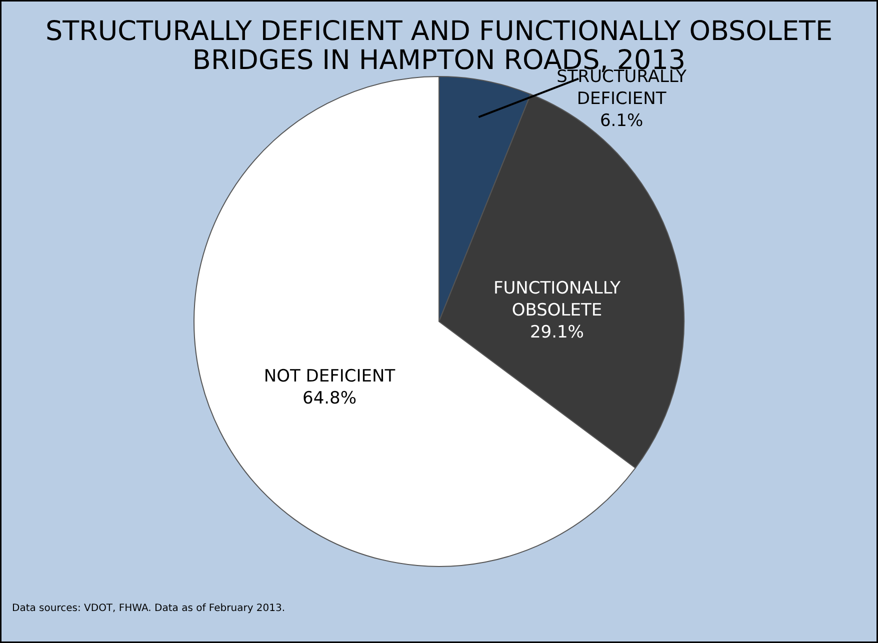 The width and height of the screenshot is (878, 643). Describe the element at coordinates (622, 121) in the screenshot. I see `data-label: 6.1%` at that location.